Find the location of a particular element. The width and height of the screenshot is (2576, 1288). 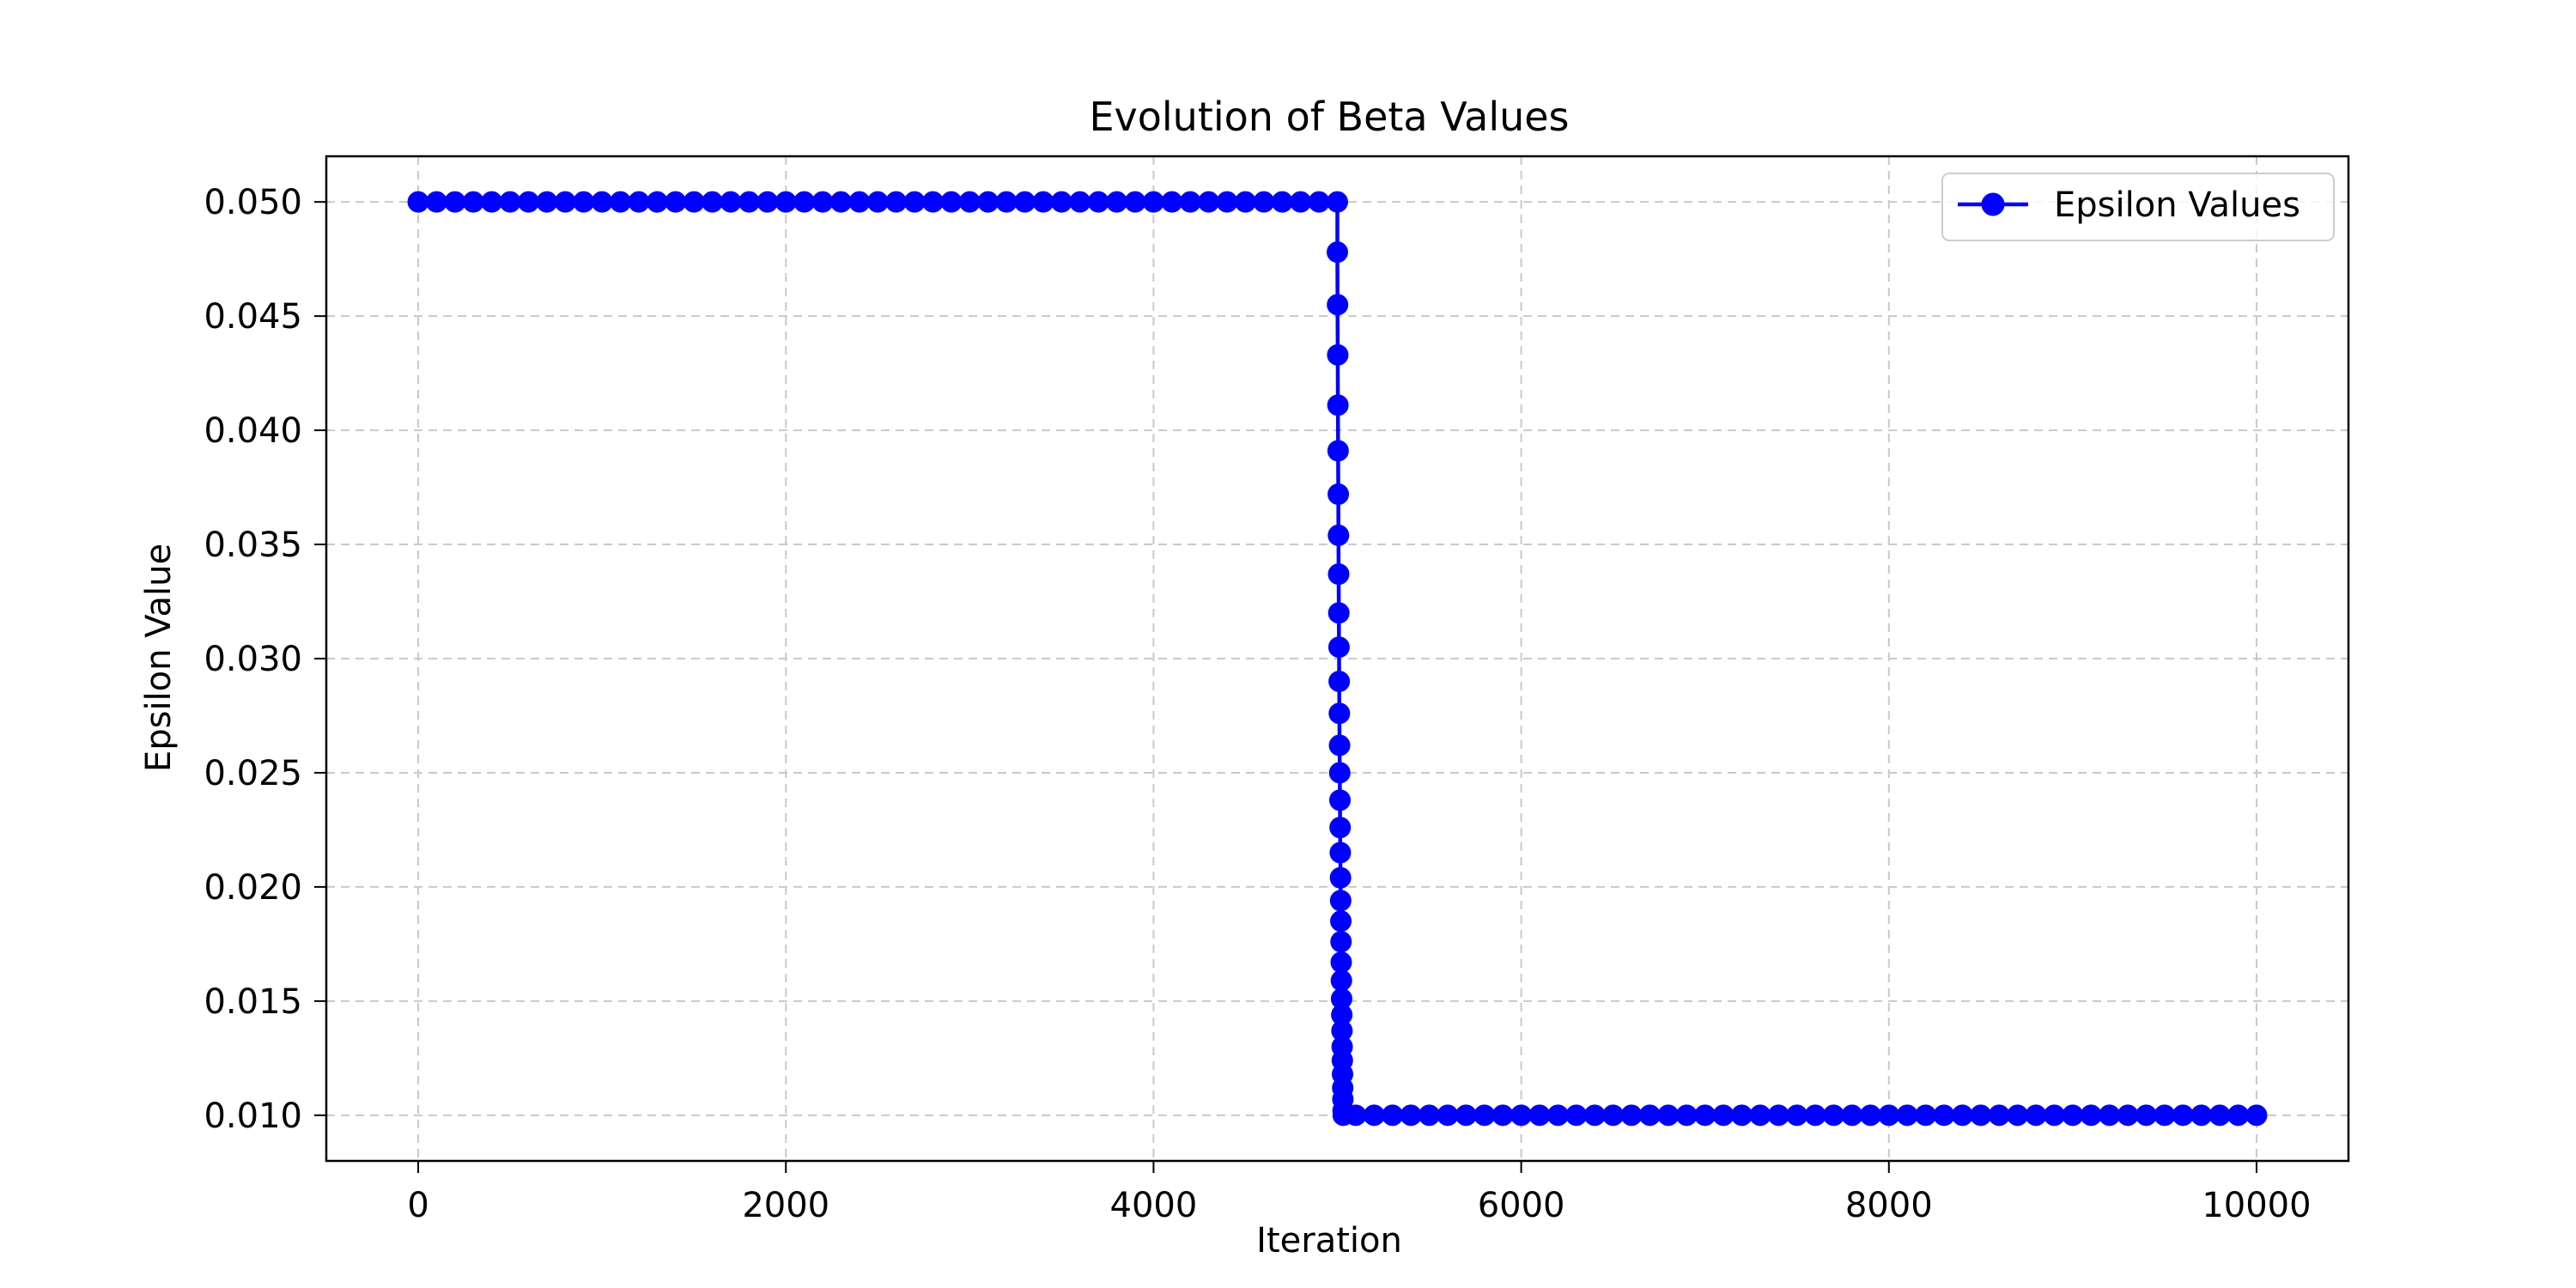

legend: Epsilon Values is located at coordinates (2138, 207).